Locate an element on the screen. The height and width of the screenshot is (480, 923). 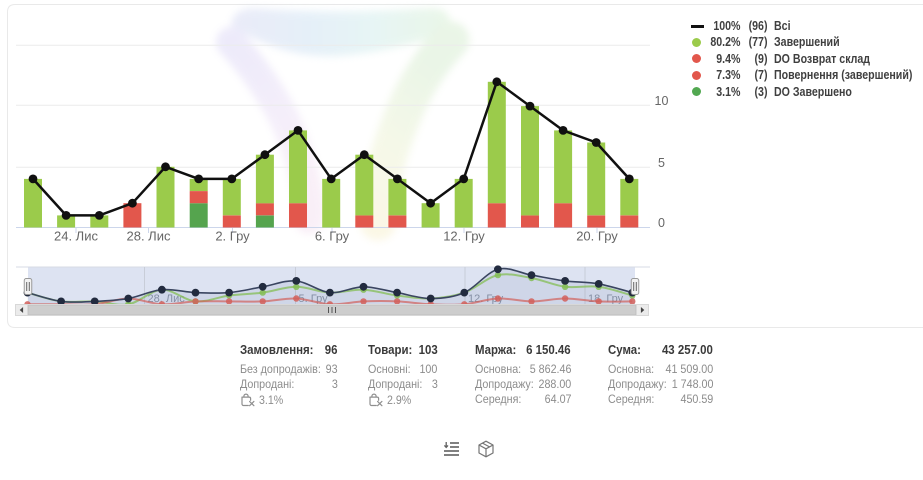
svg-text: 5. Гру is located at coordinates (314, 299).